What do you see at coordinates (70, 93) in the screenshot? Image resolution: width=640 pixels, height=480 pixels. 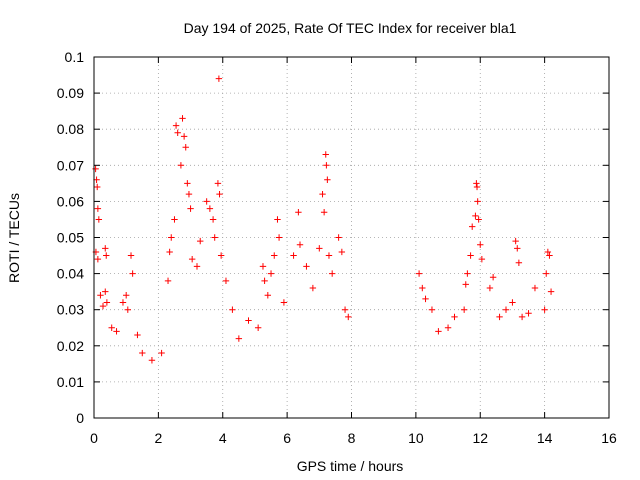 I see `y-tick-label: 0.09` at bounding box center [70, 93].